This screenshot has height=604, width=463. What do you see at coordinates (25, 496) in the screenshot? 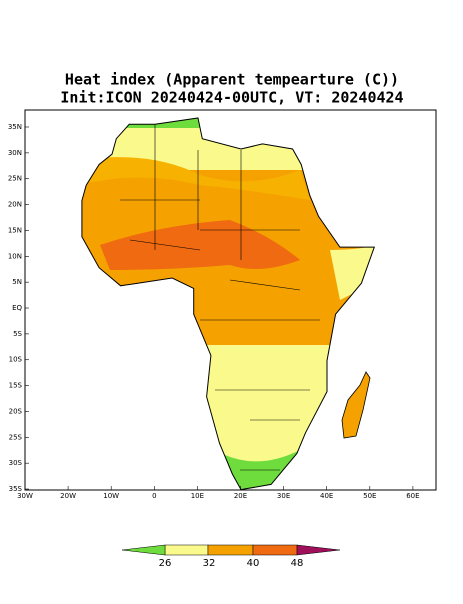
I see `lon-label: 30W` at bounding box center [25, 496].